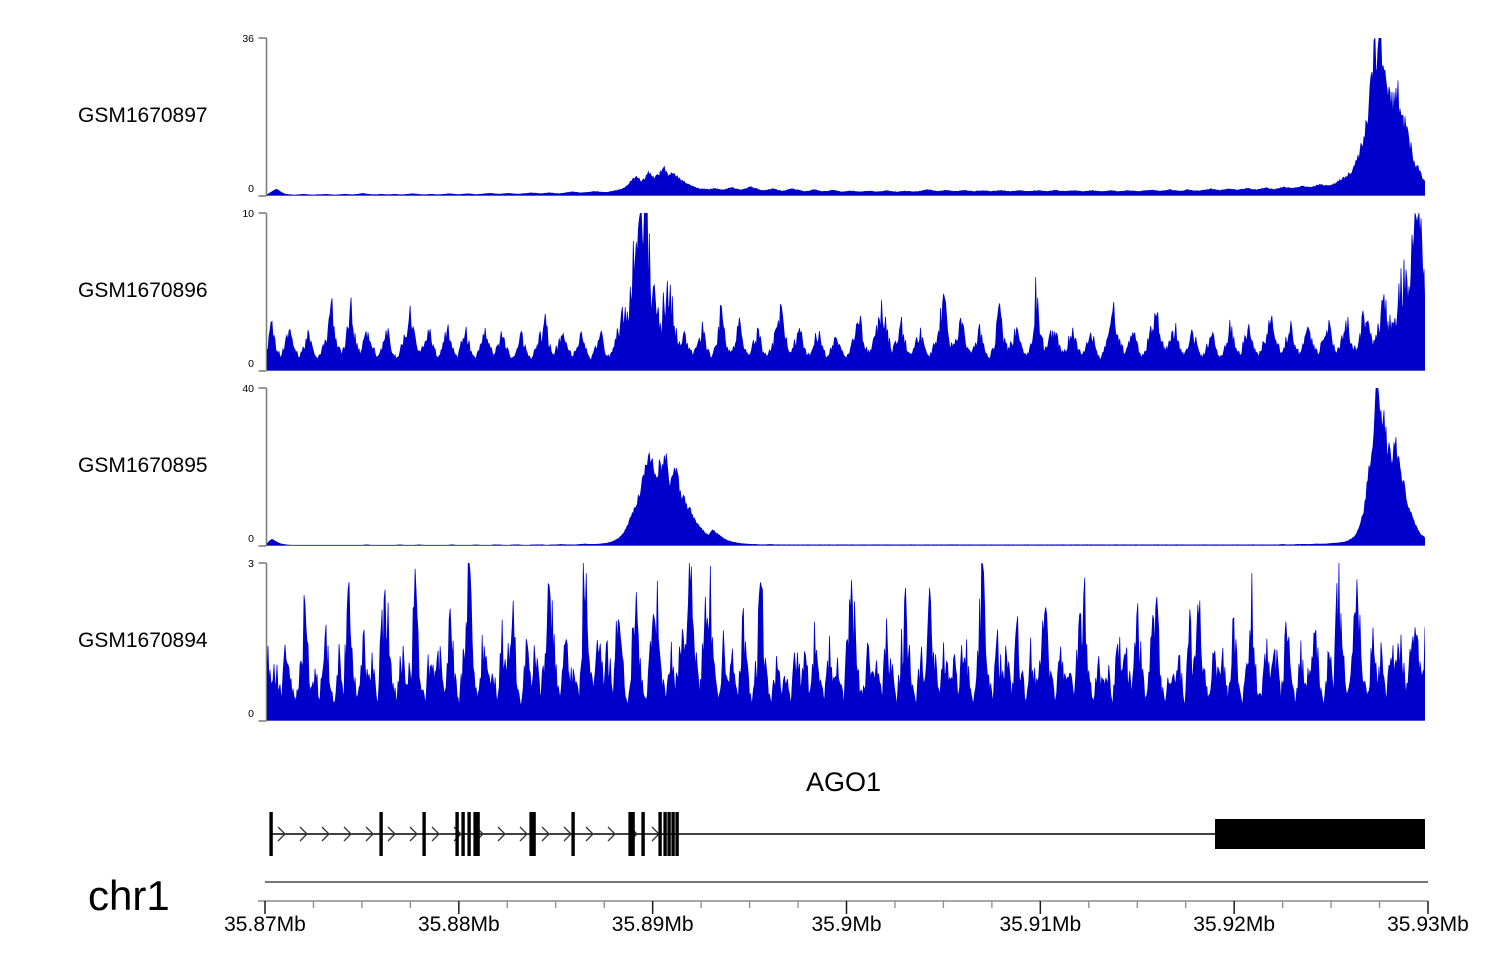  What do you see at coordinates (248, 214) in the screenshot?
I see `track-2-axis-max: 10` at bounding box center [248, 214].